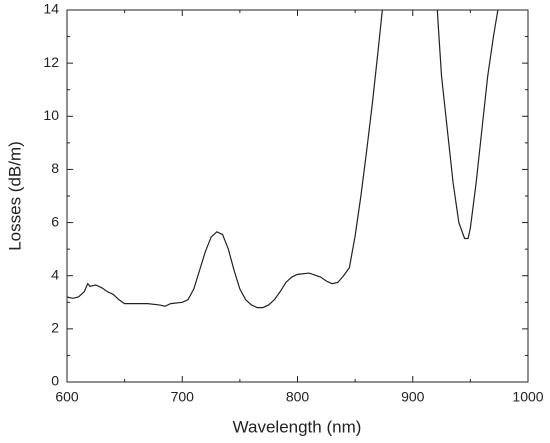 The height and width of the screenshot is (443, 550). I want to click on y-tick-label: 14, so click(51, 9).